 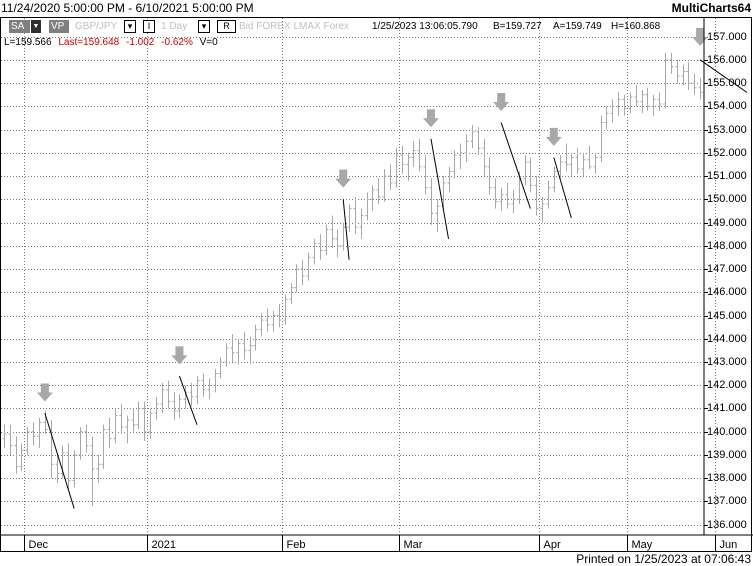 What do you see at coordinates (226, 26) in the screenshot?
I see `range-button: R` at bounding box center [226, 26].